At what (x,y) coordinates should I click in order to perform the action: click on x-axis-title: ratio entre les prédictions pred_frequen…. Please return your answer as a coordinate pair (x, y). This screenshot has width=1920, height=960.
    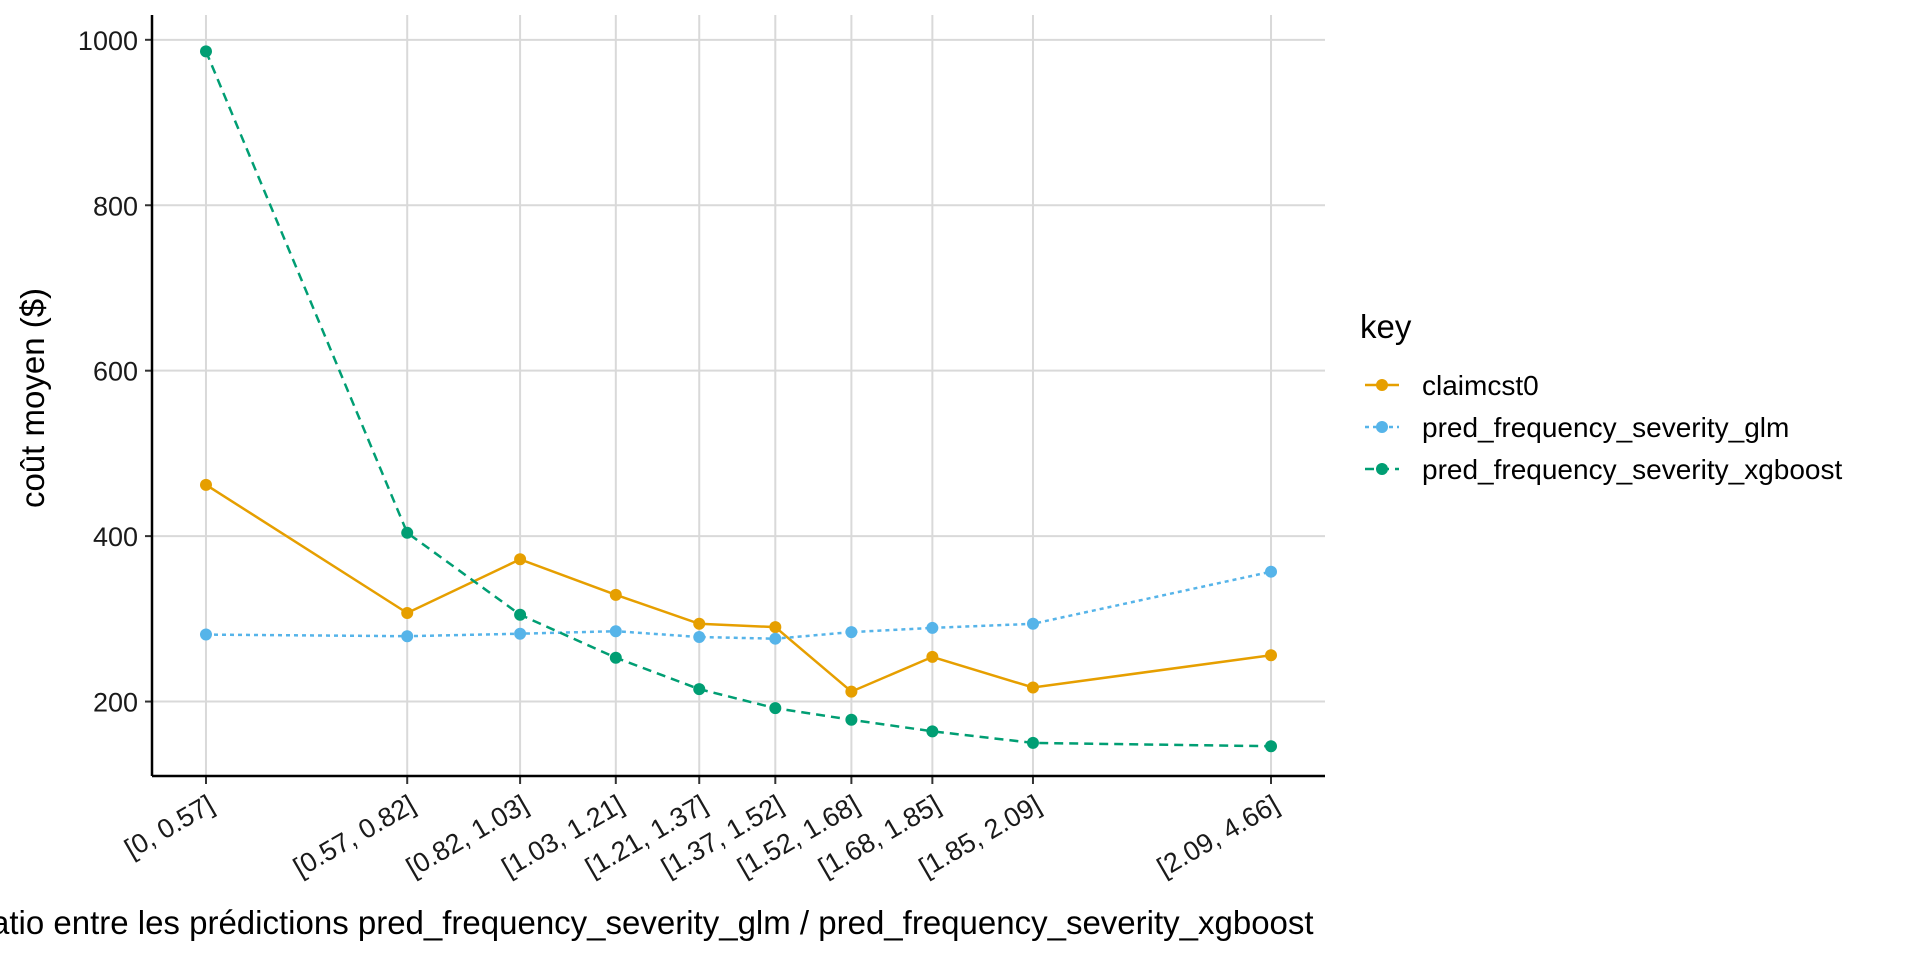
    Looking at the image, I should click on (657, 922).